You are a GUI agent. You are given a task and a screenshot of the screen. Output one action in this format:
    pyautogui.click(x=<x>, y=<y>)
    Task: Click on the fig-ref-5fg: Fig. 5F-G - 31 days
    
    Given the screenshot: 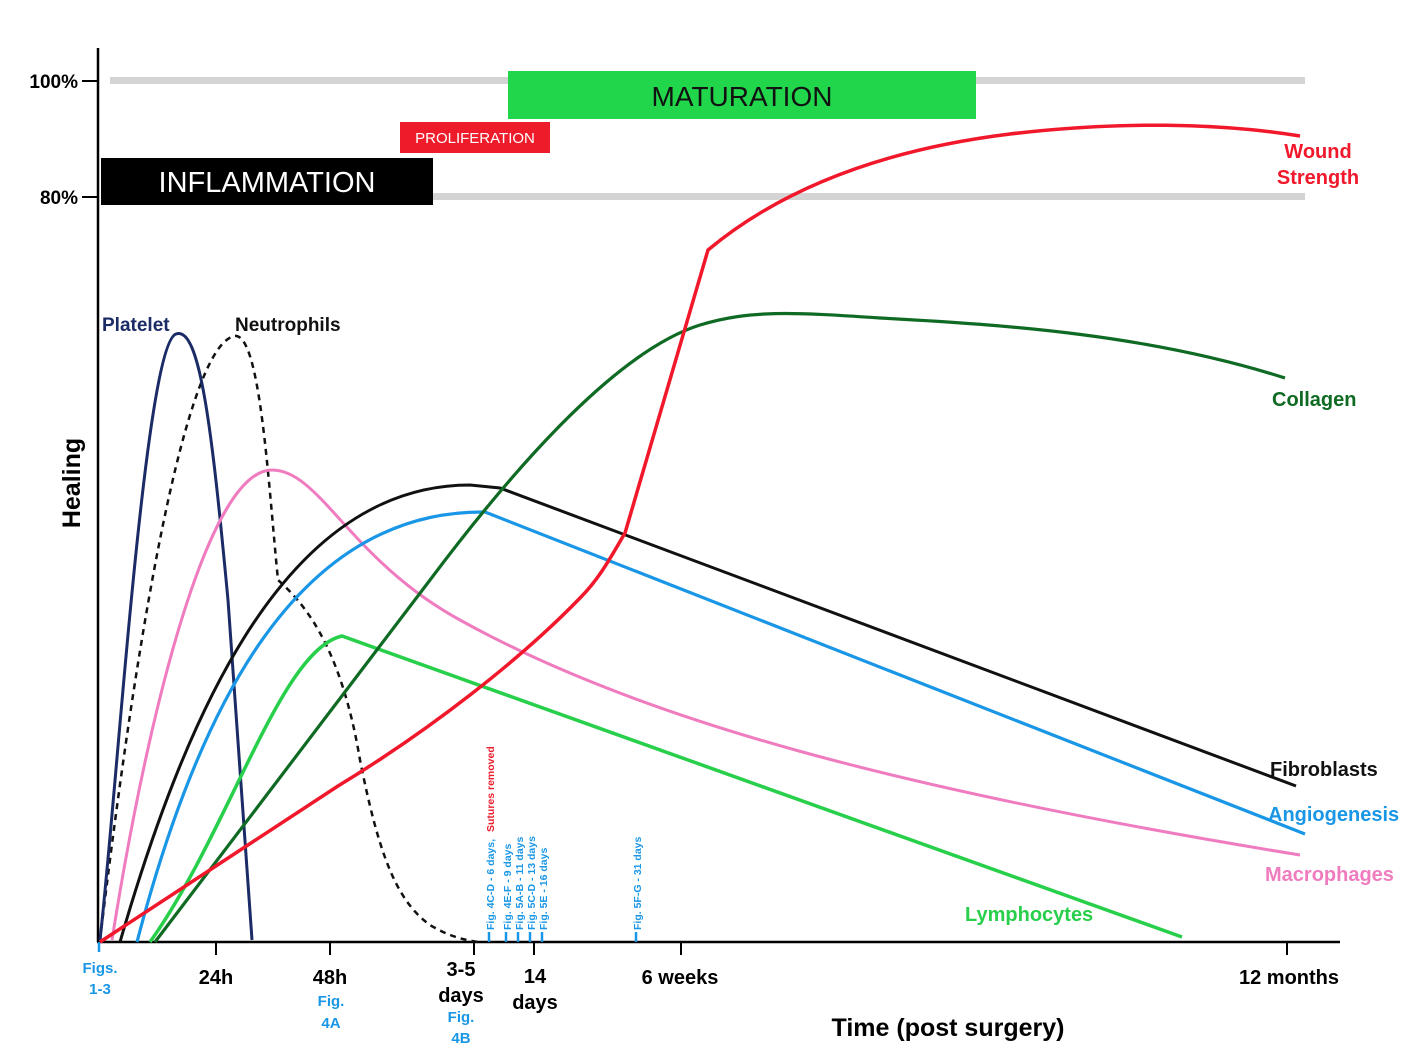 What is the action you would take?
    pyautogui.click(x=638, y=883)
    